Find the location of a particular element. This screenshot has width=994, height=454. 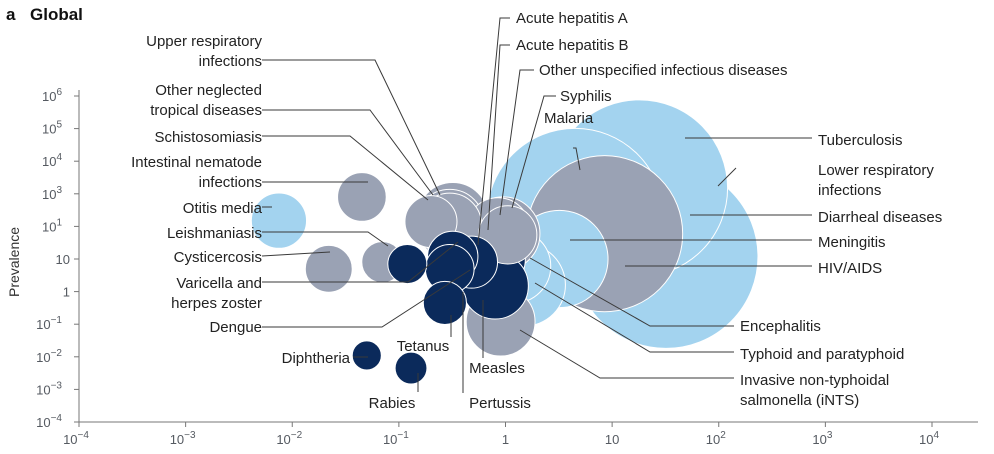

label-acute-hepatitis-b: Acute hepatitis B is located at coordinates (572, 45).